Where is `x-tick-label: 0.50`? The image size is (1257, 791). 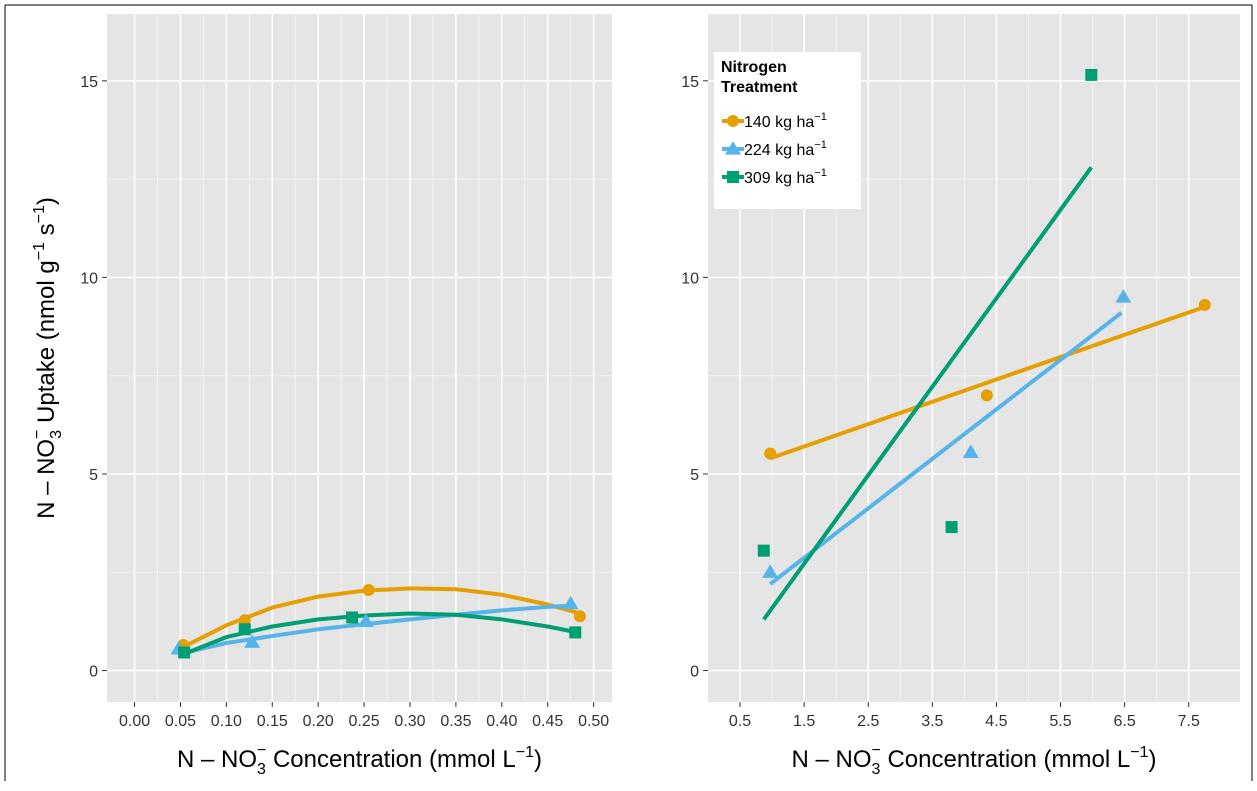 x-tick-label: 0.50 is located at coordinates (593, 721).